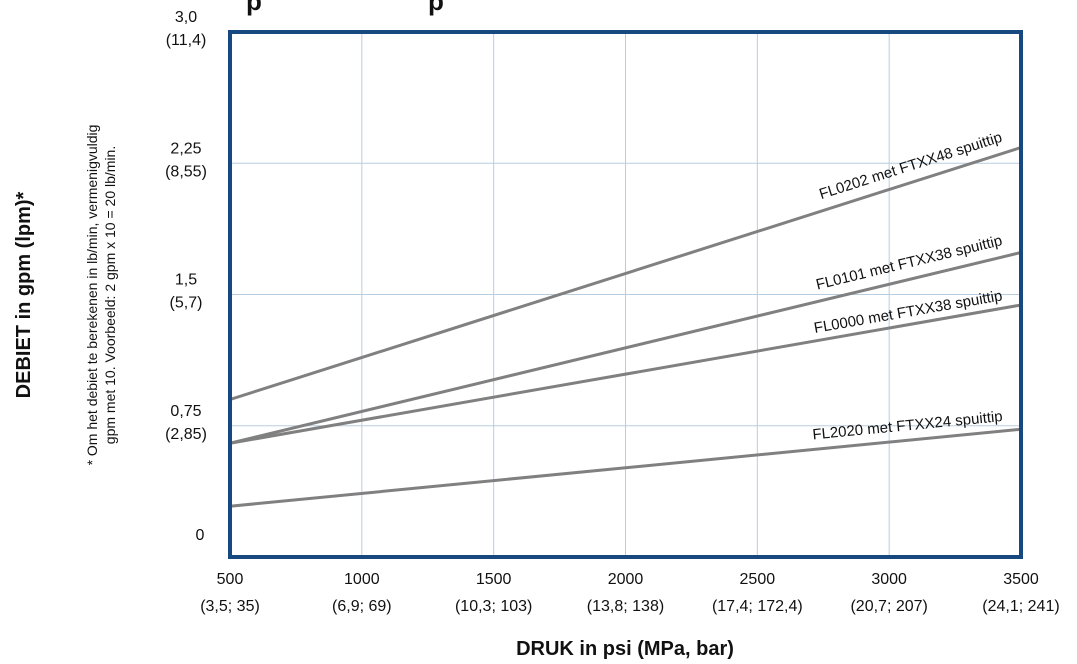 The width and height of the screenshot is (1077, 664). What do you see at coordinates (186, 17) in the screenshot?
I see `y-tick-label-4: 3,0` at bounding box center [186, 17].